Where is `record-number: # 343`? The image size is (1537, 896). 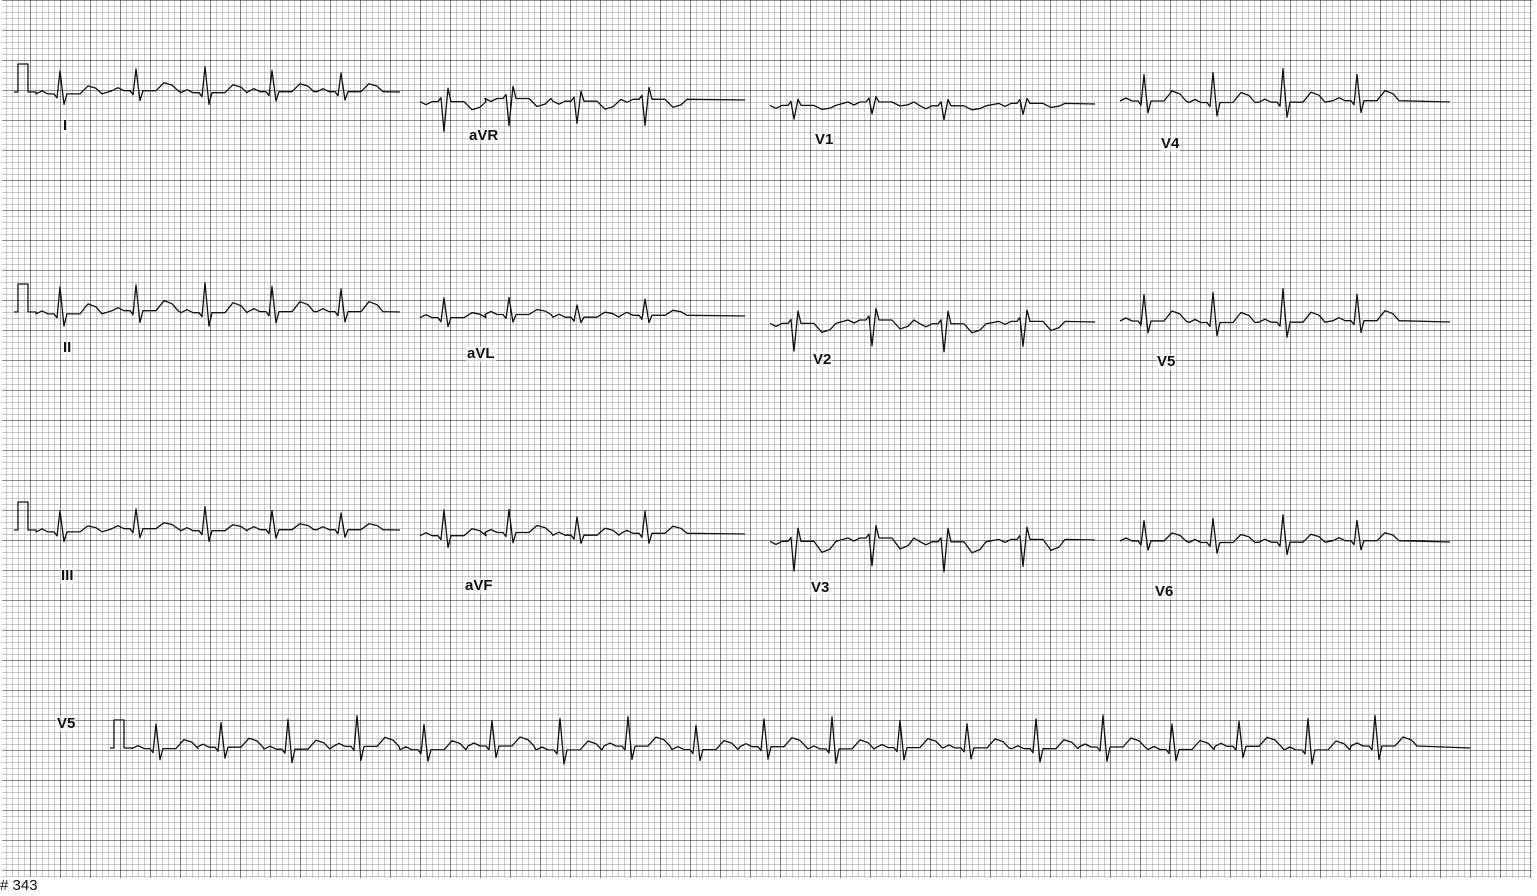
record-number: # 343 is located at coordinates (20, 886).